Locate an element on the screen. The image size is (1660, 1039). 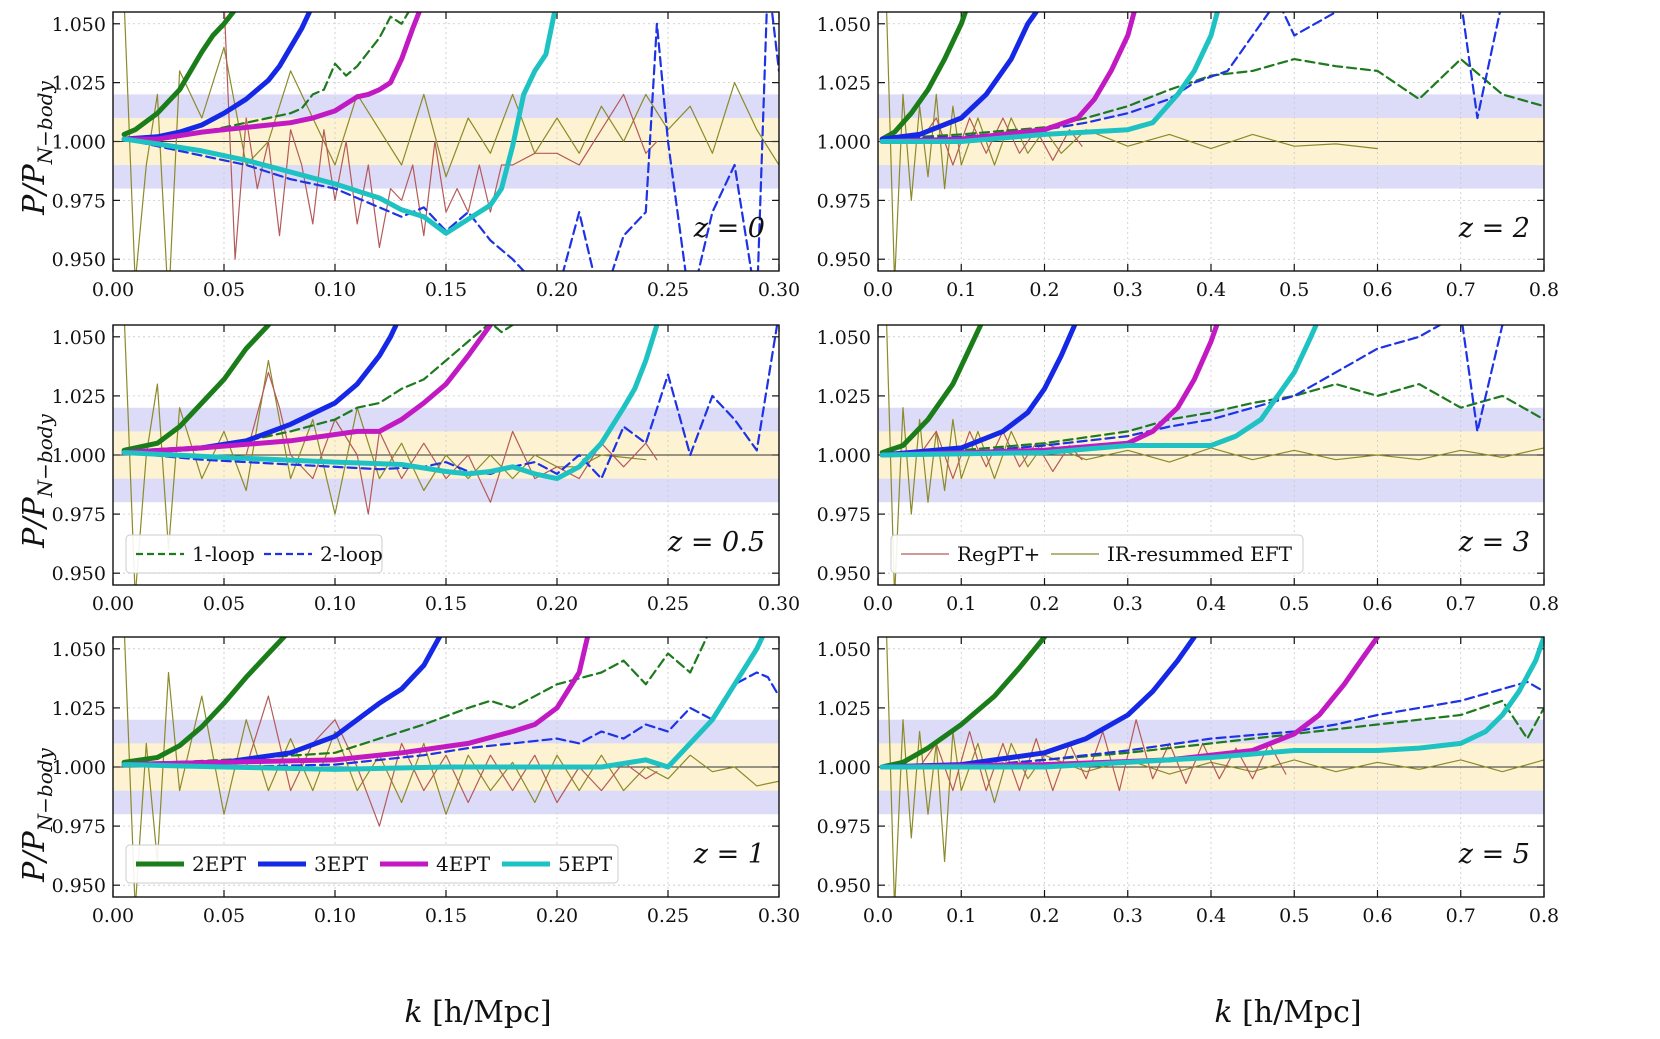
x-tick-label: 0.30 is located at coordinates (779, 604).